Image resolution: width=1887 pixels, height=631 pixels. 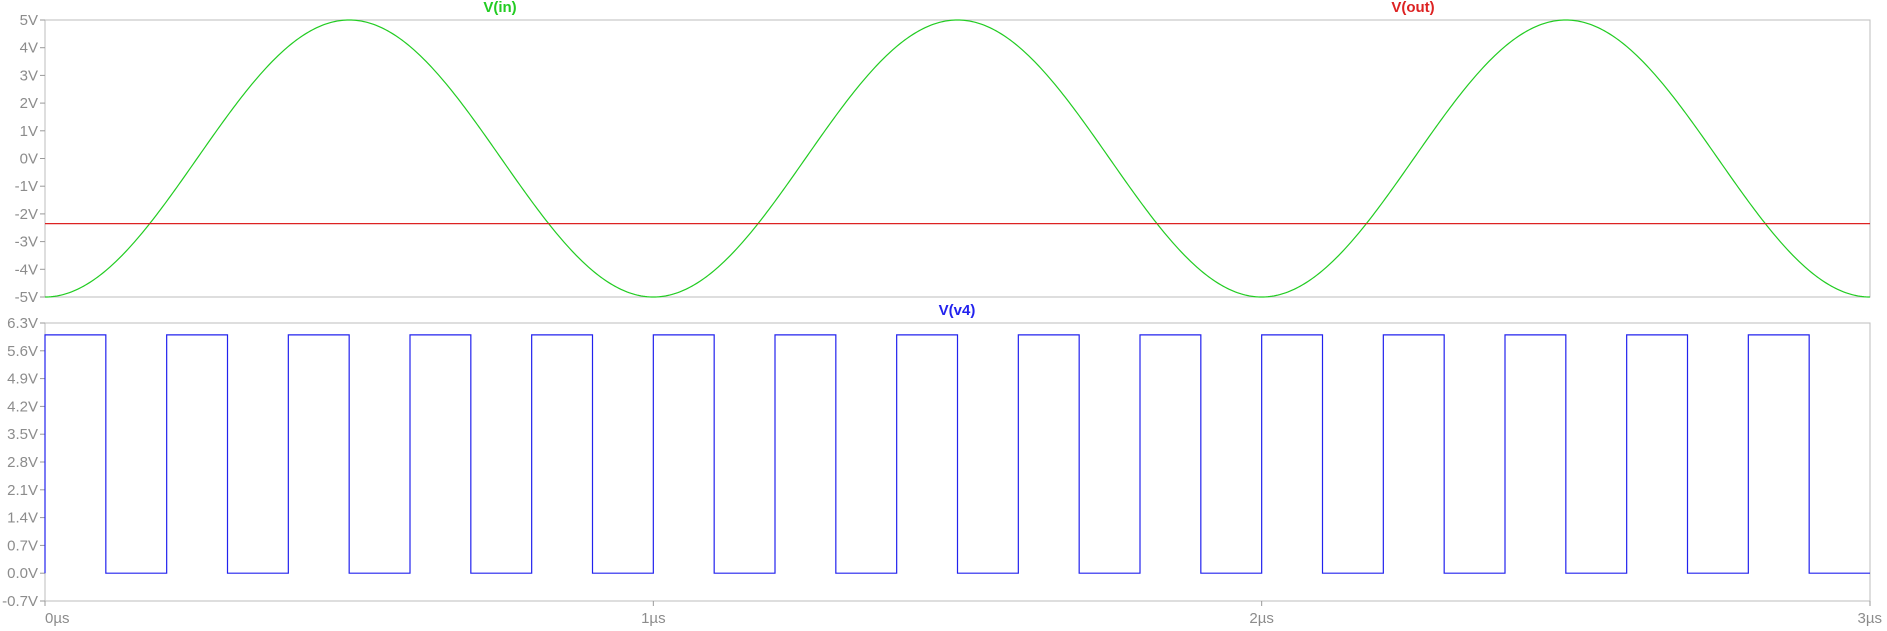 I want to click on bottom-y-tick-label: 3.5V, so click(x=22, y=434).